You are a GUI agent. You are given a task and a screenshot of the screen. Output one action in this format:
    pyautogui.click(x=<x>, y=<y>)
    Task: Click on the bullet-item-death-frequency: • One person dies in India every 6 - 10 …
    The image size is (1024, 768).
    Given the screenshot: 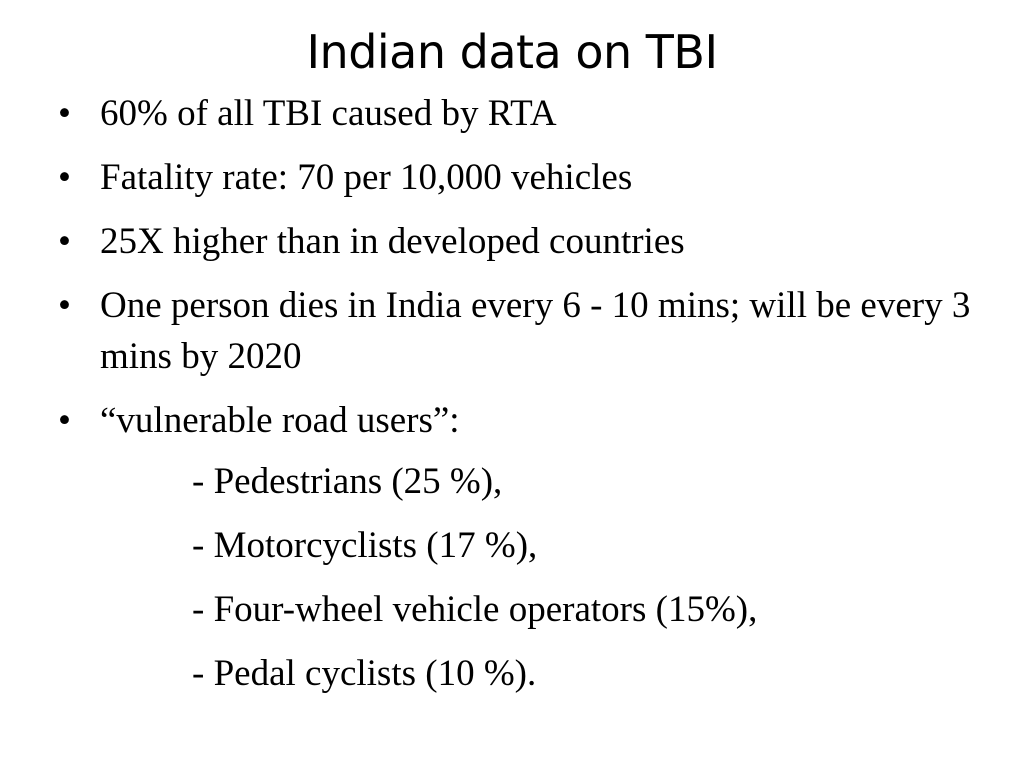 What is the action you would take?
    pyautogui.click(x=518, y=331)
    